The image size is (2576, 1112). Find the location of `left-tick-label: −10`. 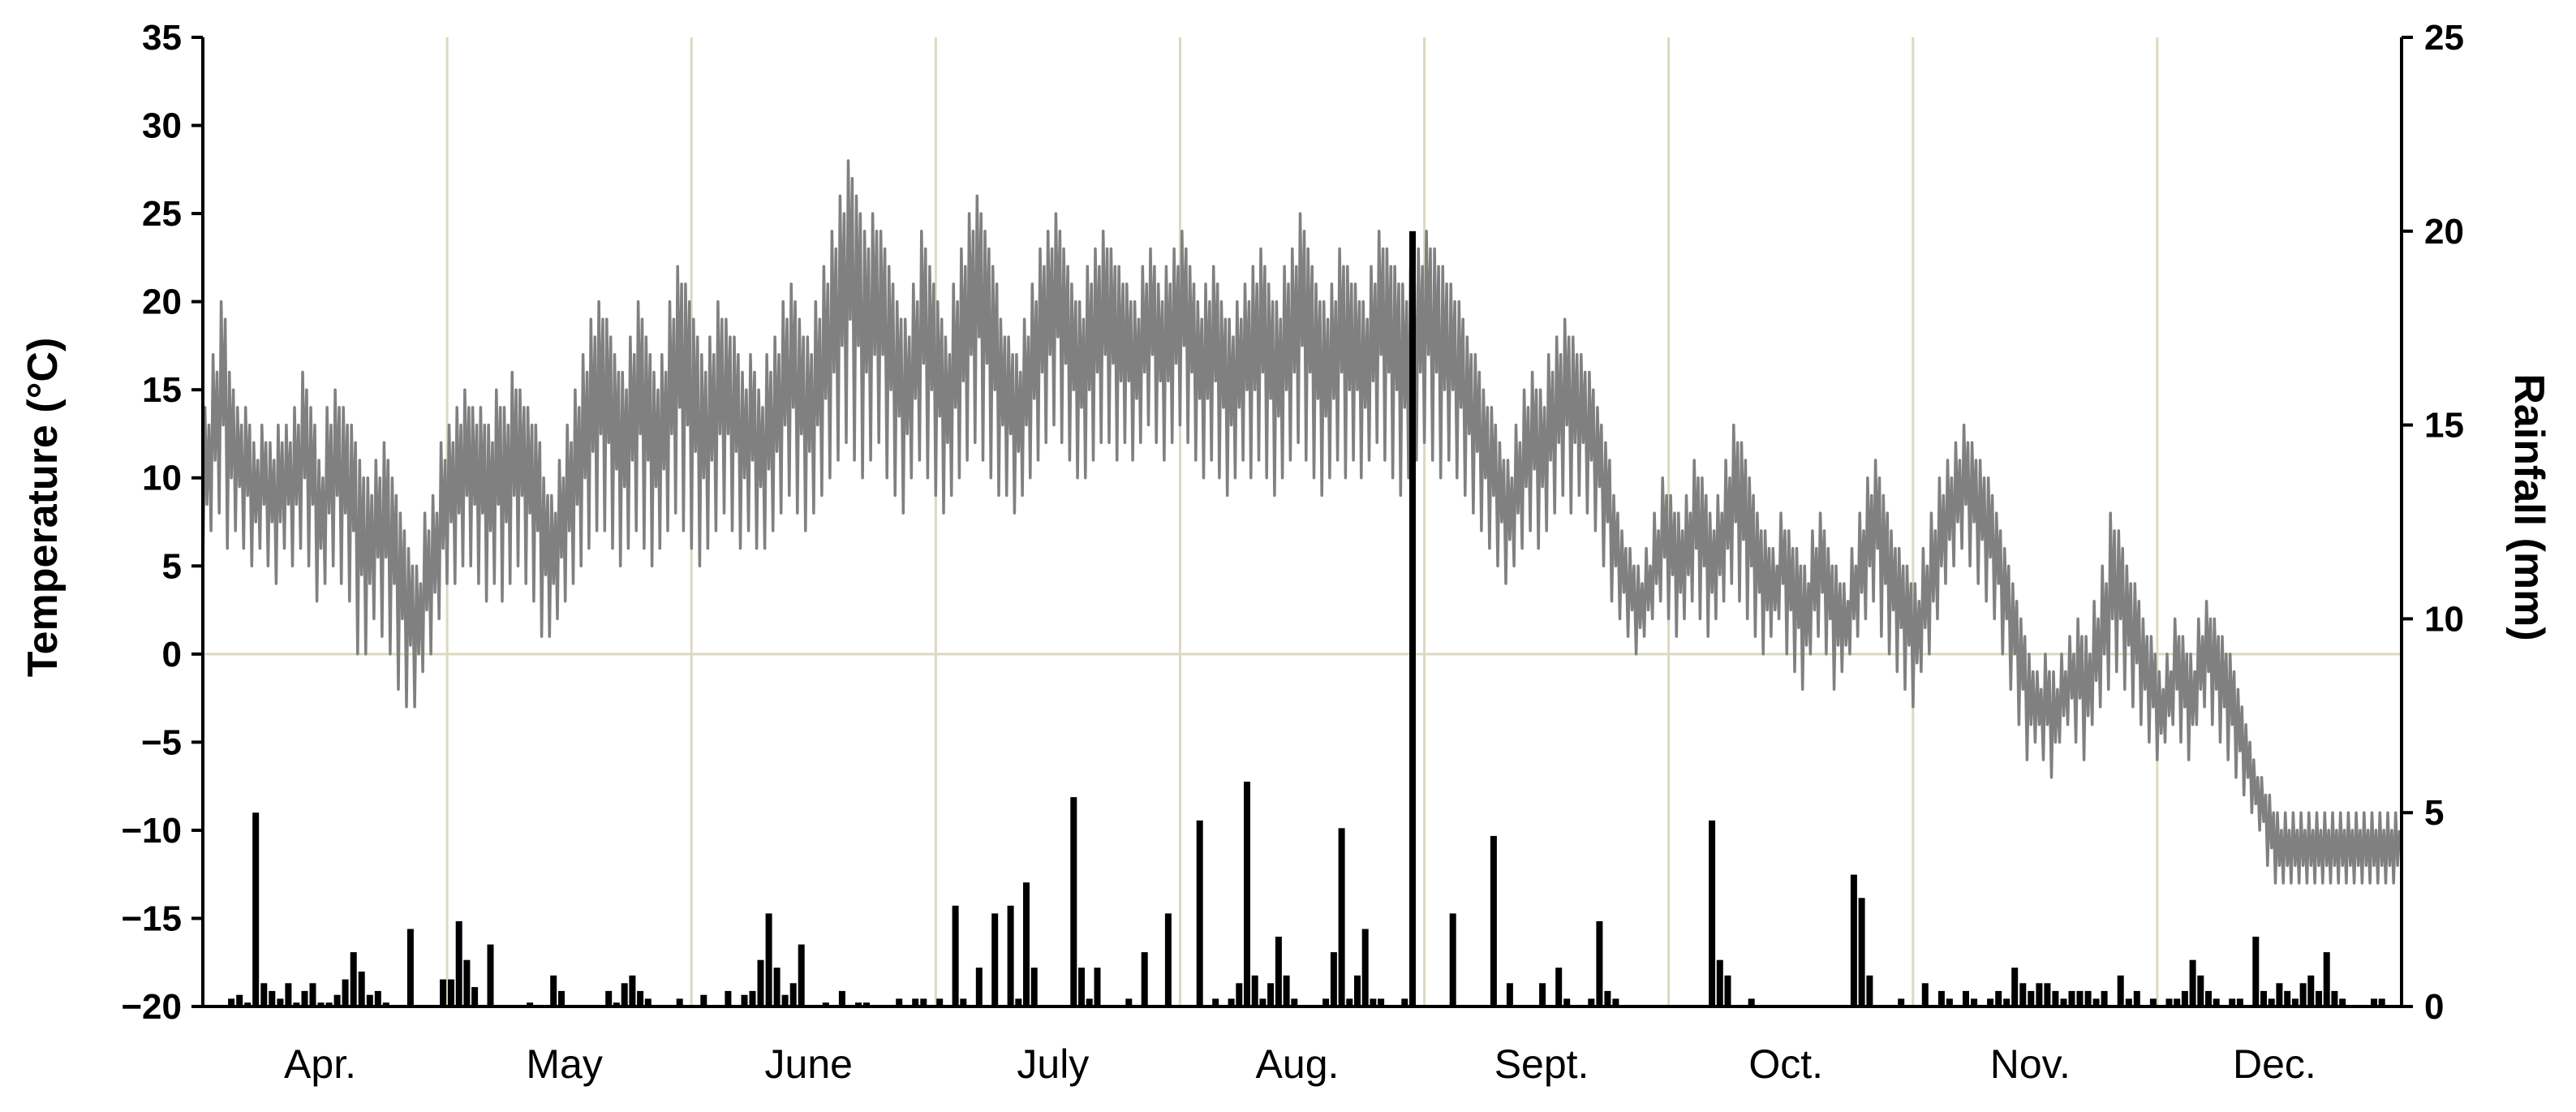

left-tick-label: −10 is located at coordinates (151, 831).